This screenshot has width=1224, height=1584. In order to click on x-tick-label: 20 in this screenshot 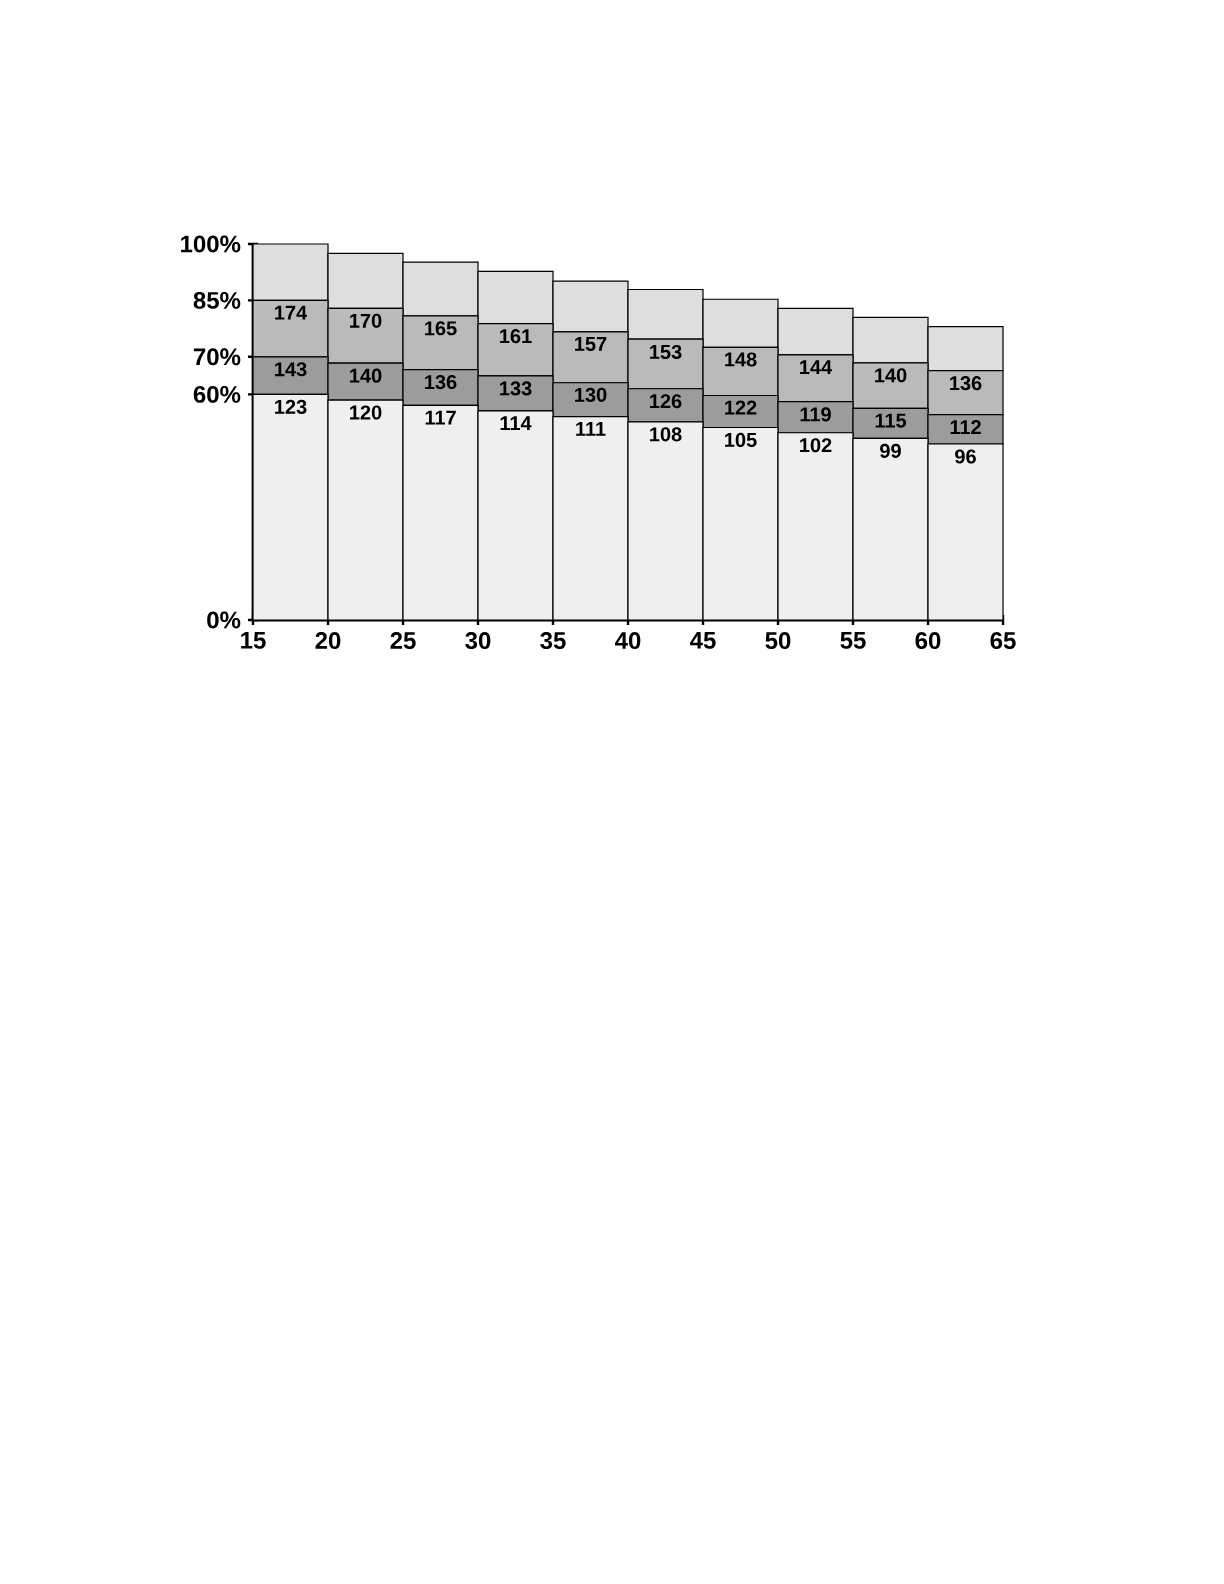, I will do `click(328, 641)`.